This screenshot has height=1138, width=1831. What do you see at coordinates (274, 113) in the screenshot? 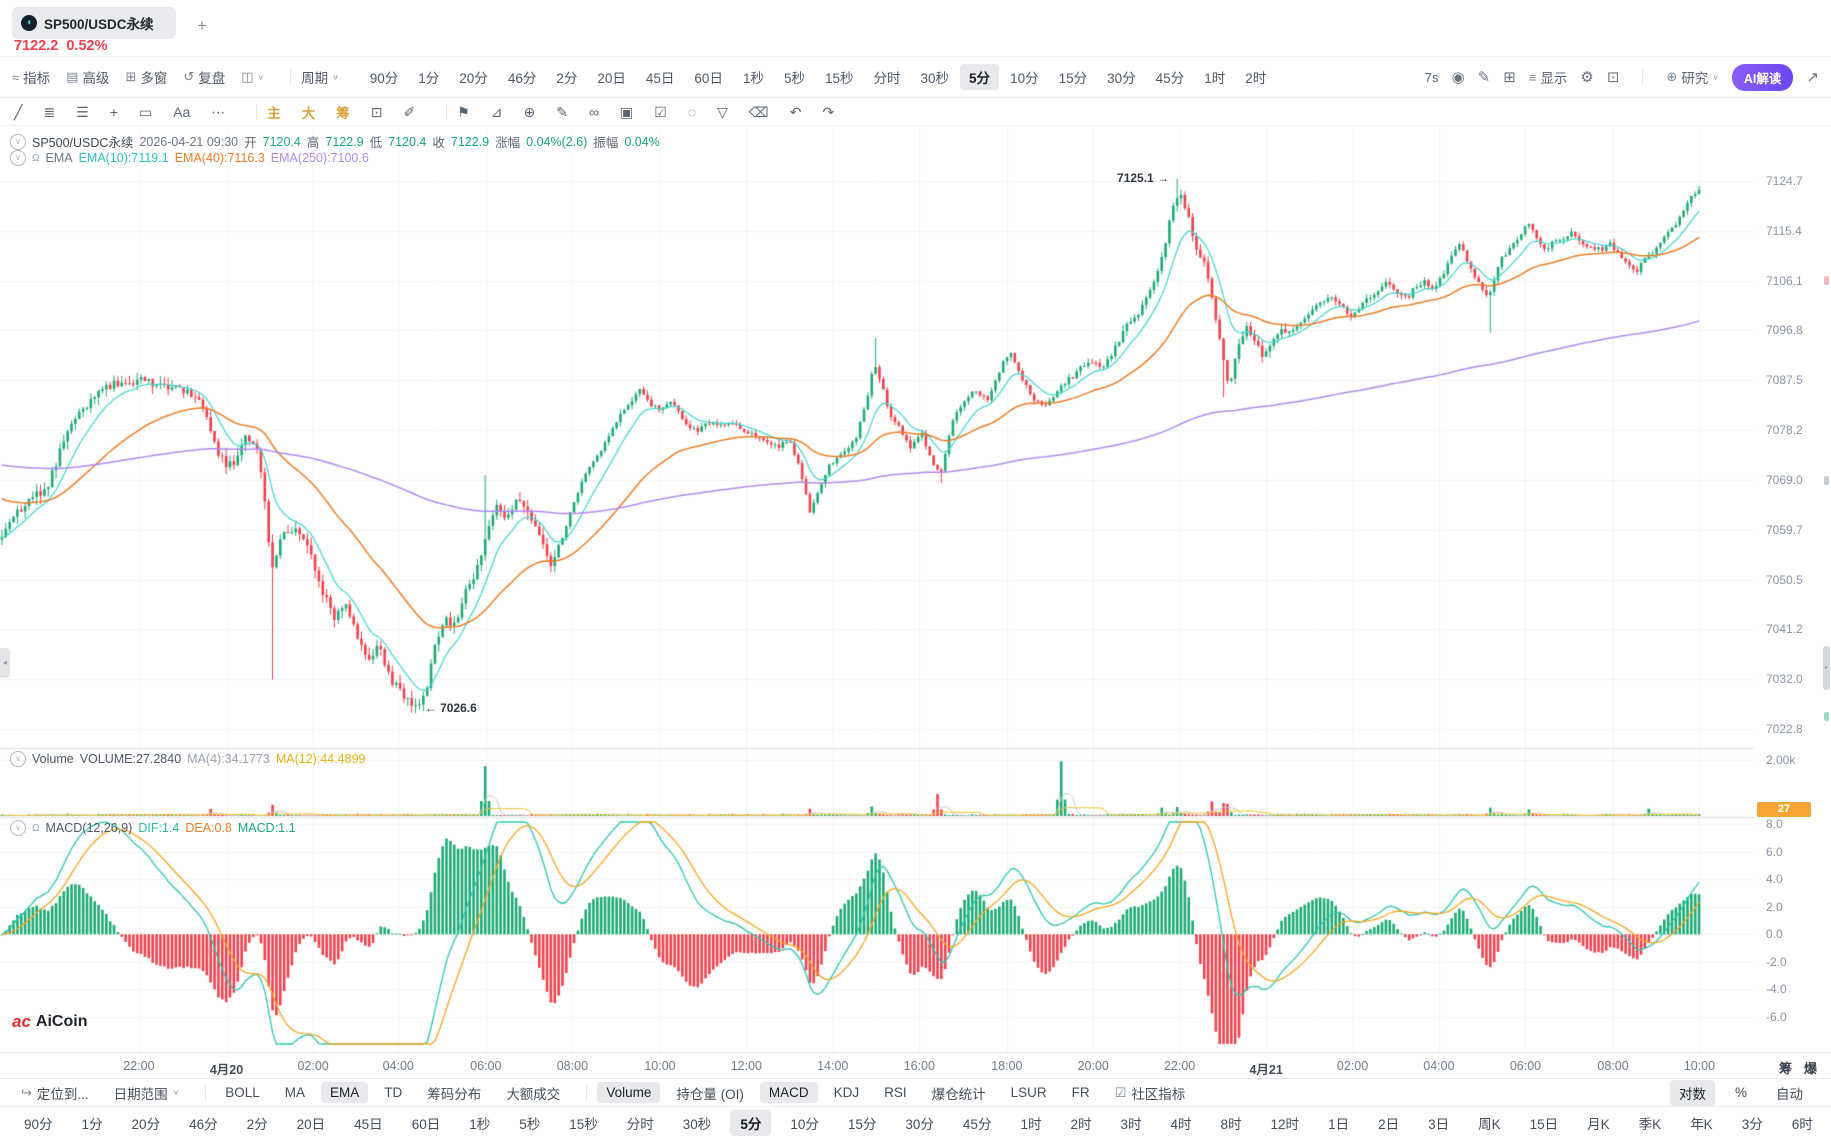
I see `main-chart-toggle: 主` at bounding box center [274, 113].